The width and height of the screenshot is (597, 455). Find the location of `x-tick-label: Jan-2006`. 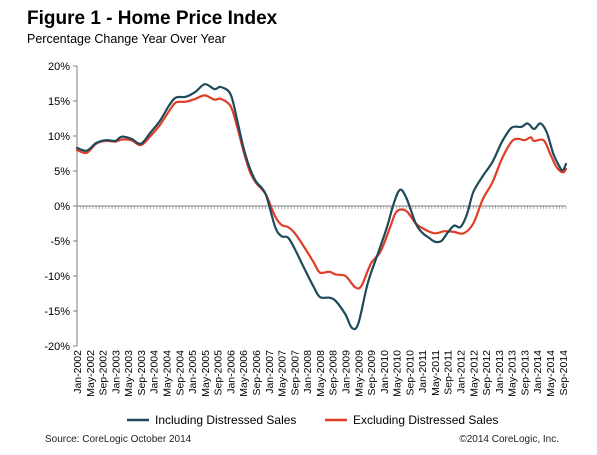

x-tick-label: Jan-2006 is located at coordinates (231, 372).